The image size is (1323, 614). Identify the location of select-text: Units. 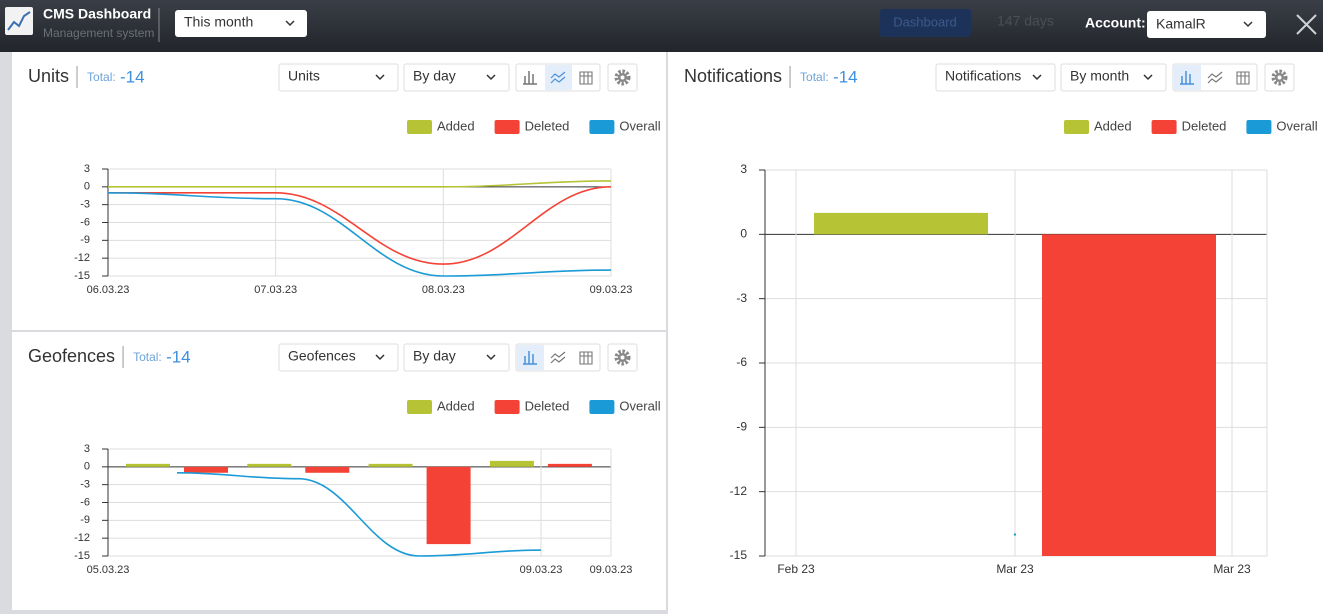
(304, 76).